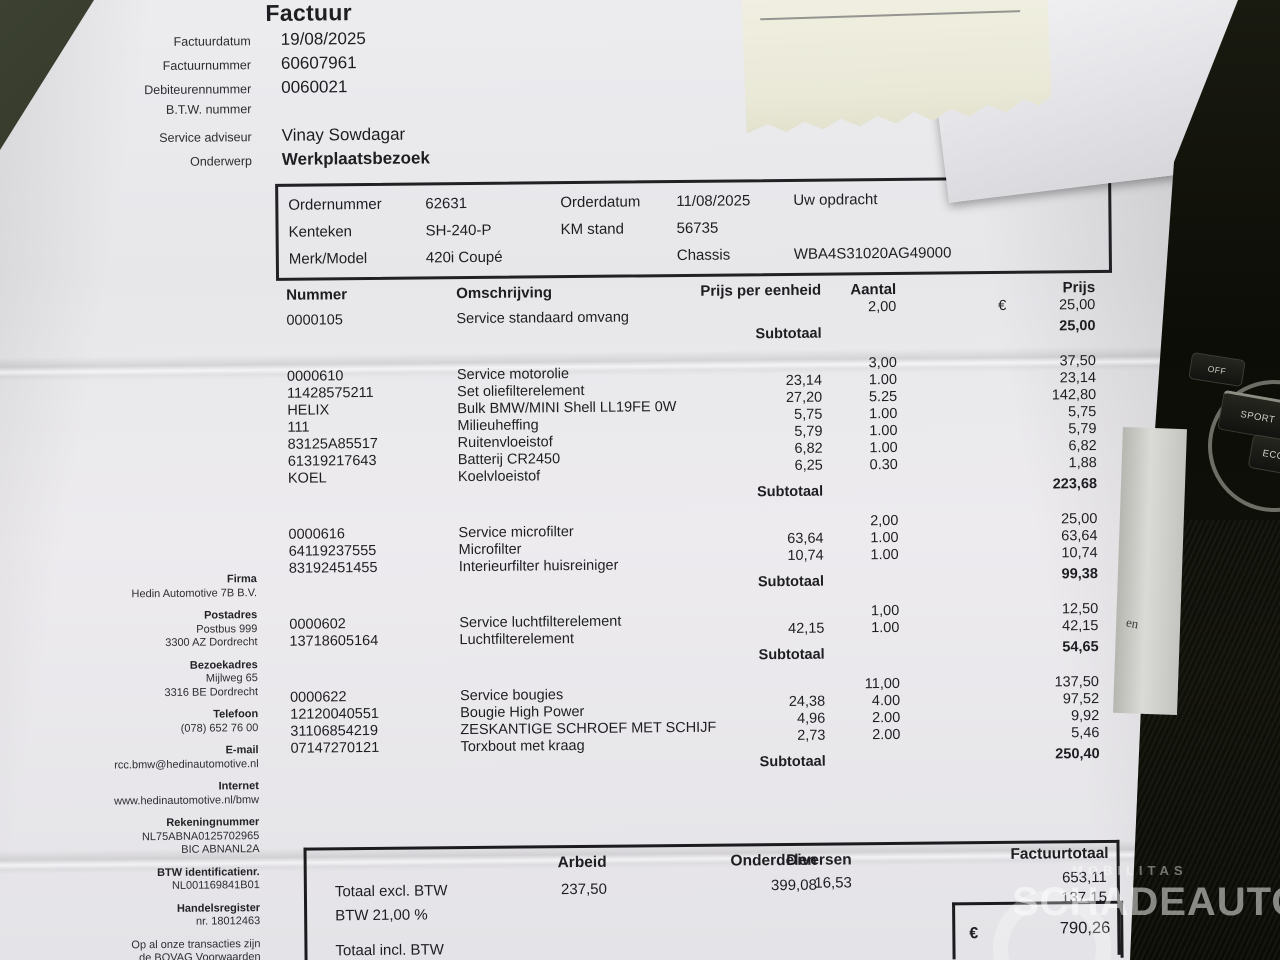  What do you see at coordinates (230, 615) in the screenshot?
I see `sidebar-label: Postadres` at bounding box center [230, 615].